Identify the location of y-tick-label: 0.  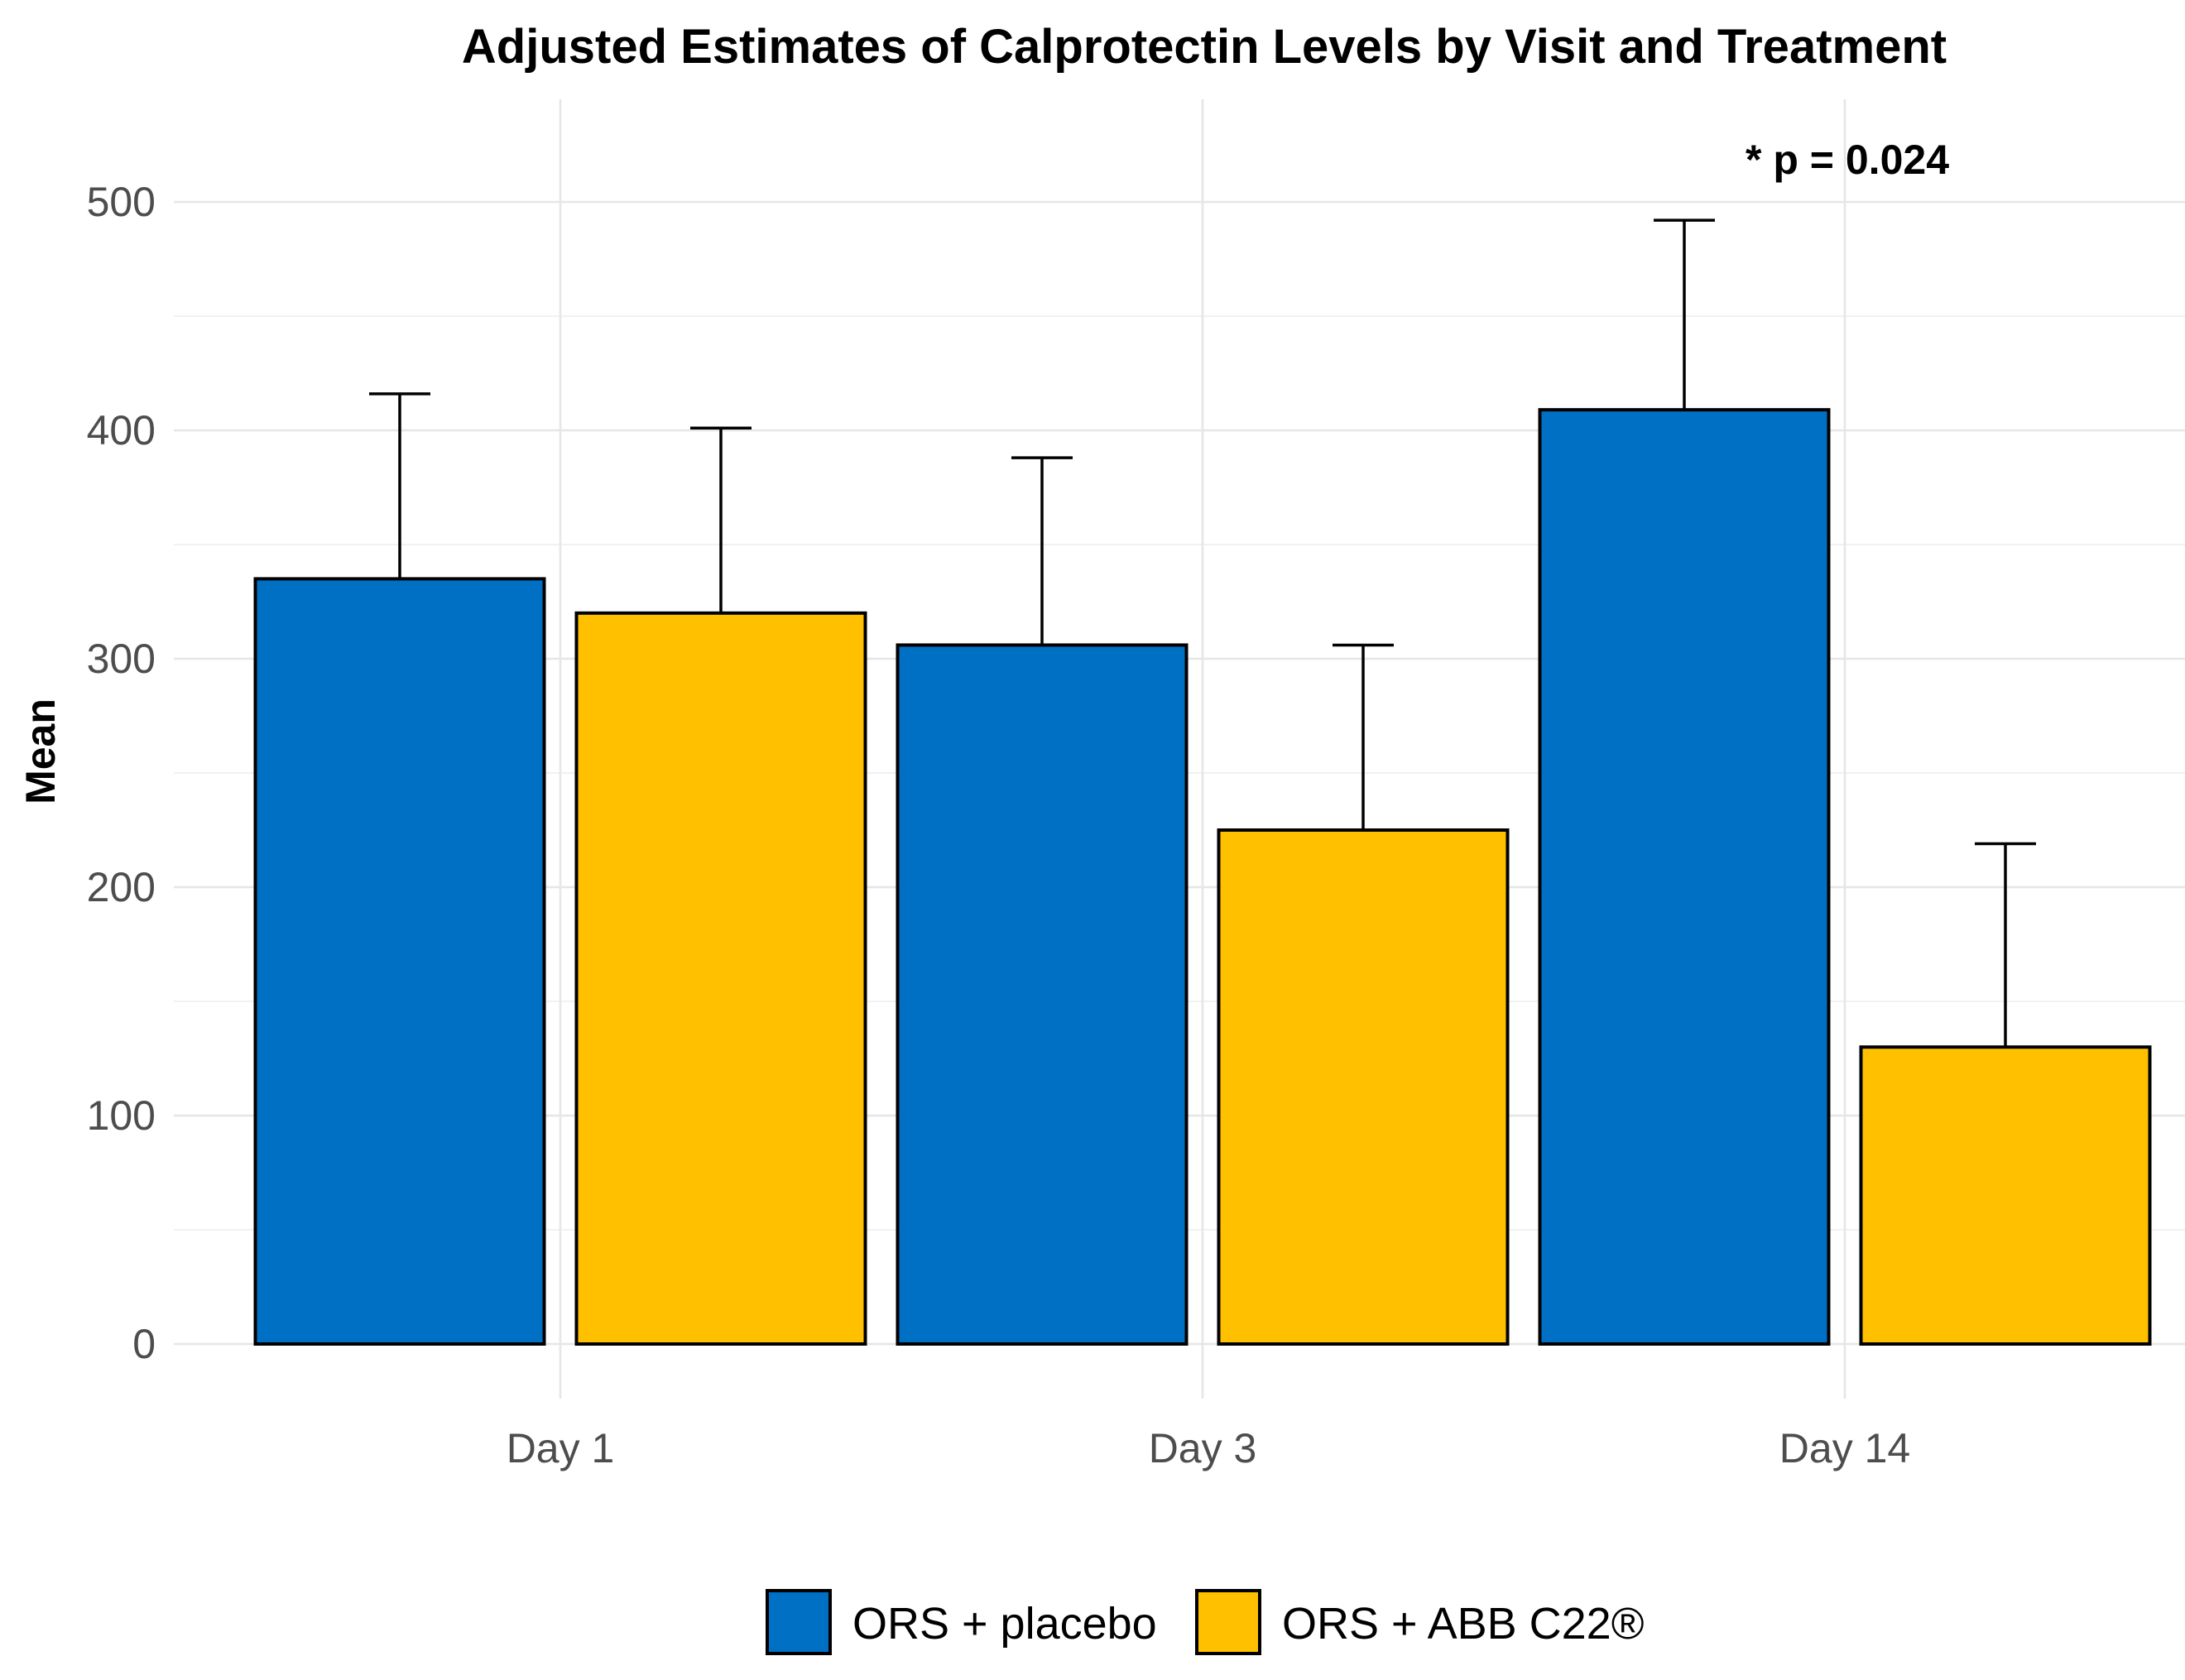
(144, 1344).